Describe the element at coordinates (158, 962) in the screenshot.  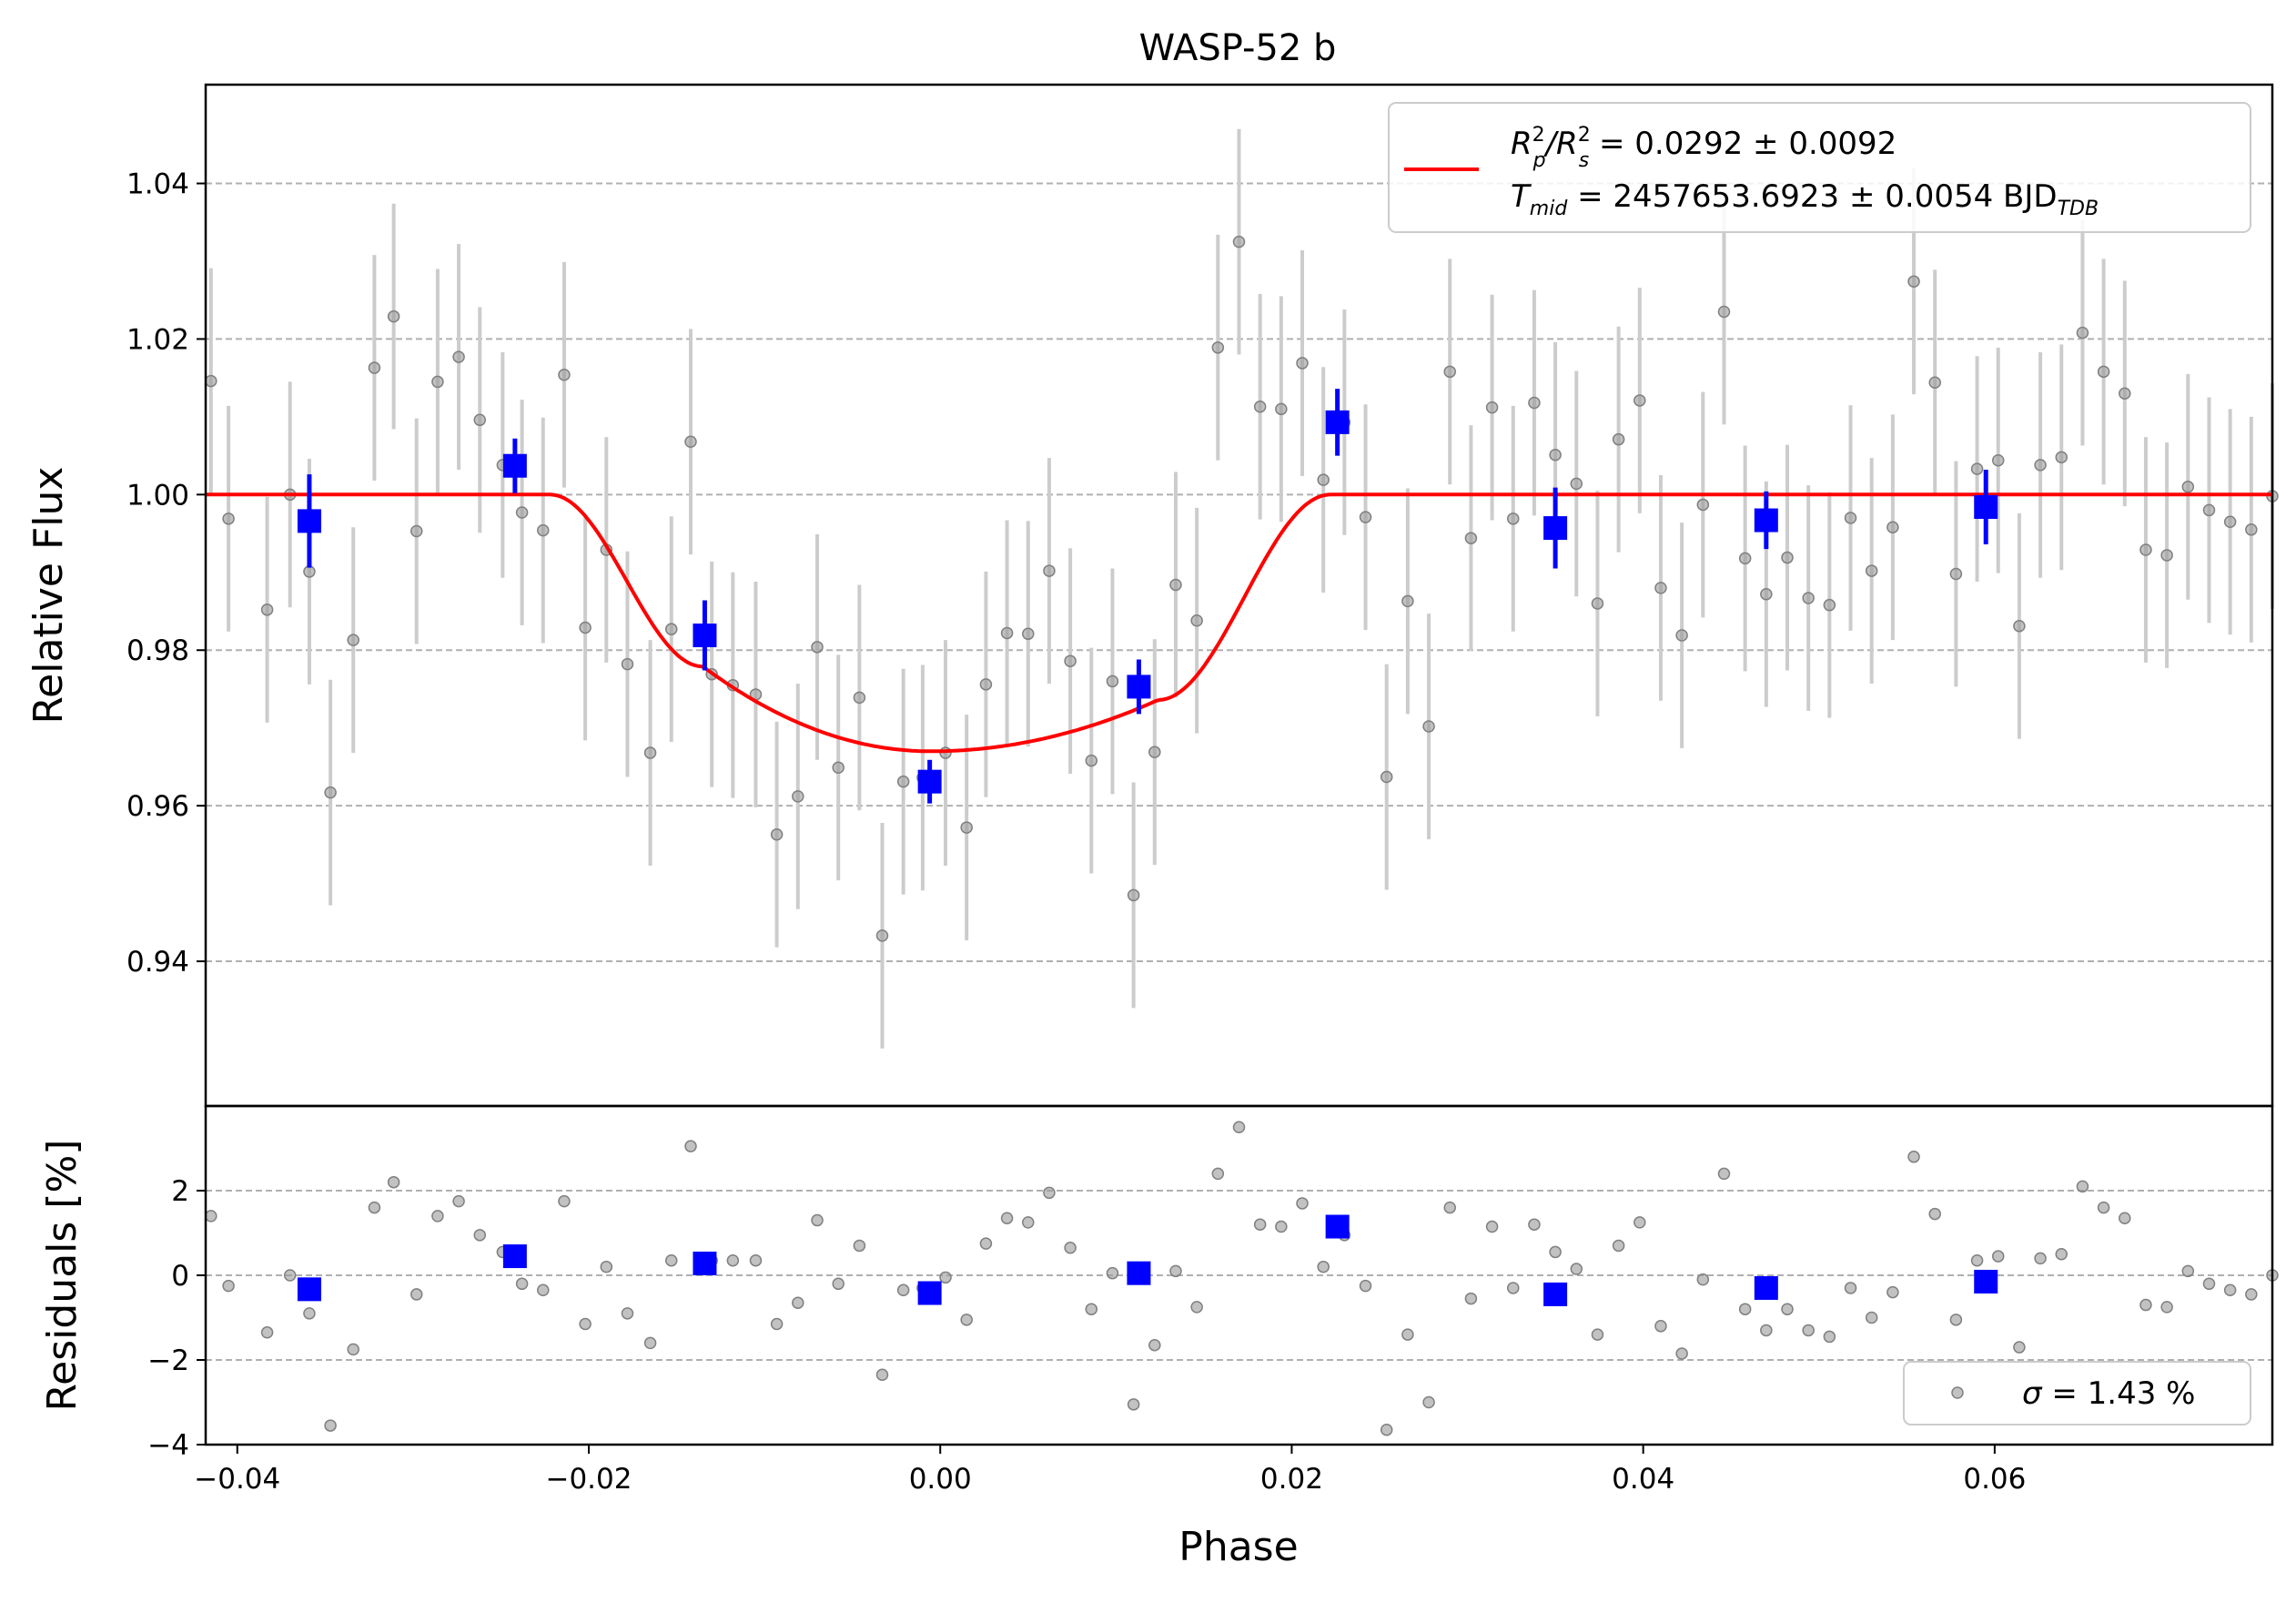
I see `top-y-tick-label: 0.94` at that location.